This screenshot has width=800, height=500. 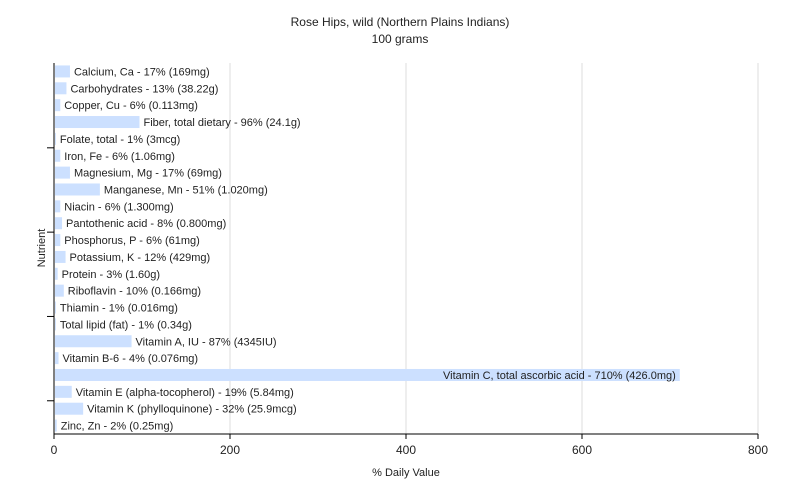 What do you see at coordinates (117, 427) in the screenshot?
I see `bar-label: Zinc, Zn - 2% (0.25mg)` at bounding box center [117, 427].